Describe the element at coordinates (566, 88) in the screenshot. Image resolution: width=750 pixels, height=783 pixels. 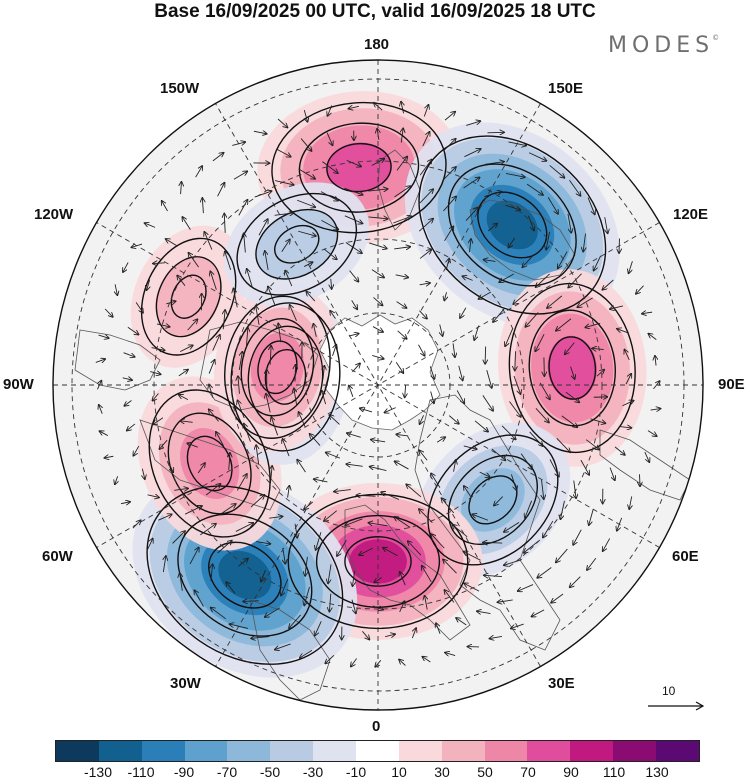
I see `lon-label-150e: 150E` at that location.